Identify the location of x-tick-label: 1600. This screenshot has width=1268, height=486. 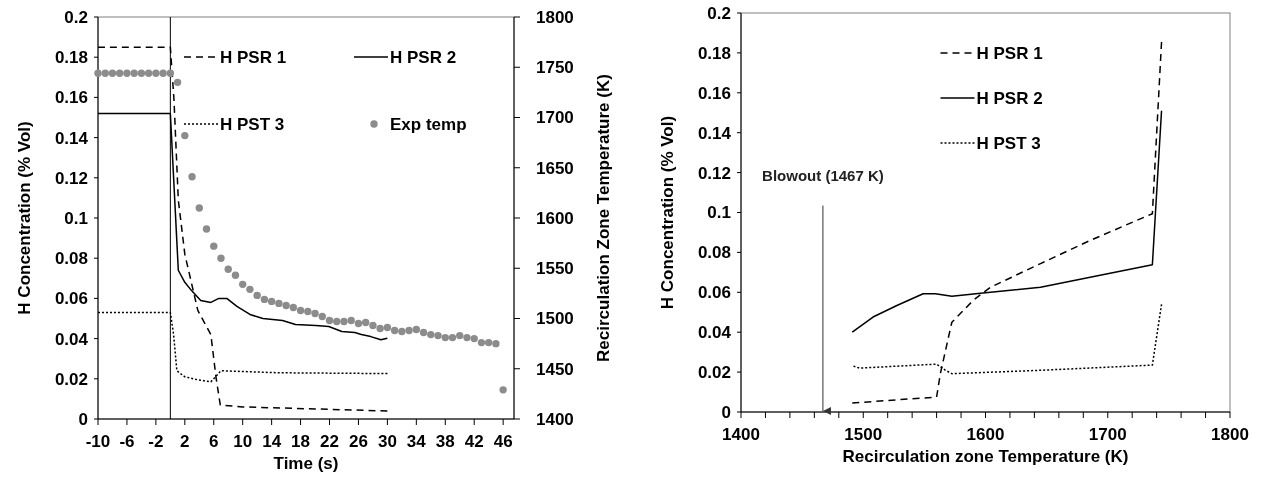
(985, 434).